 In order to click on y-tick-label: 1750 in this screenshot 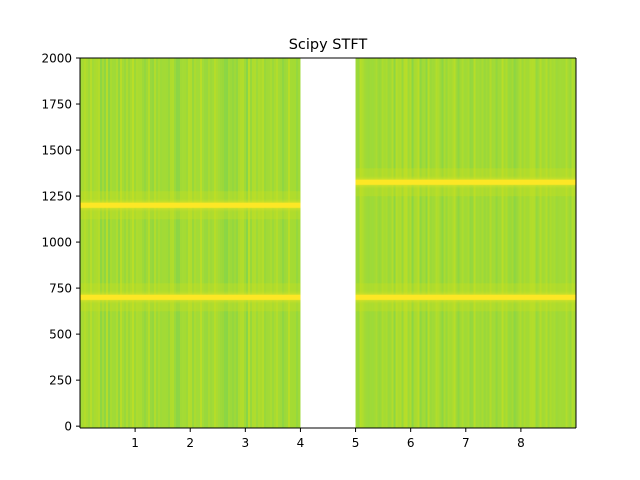, I will do `click(56, 105)`.